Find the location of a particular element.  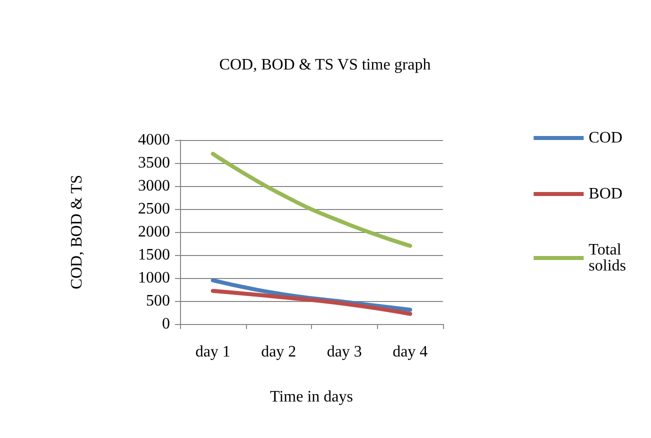

y-tick-label: 1500 is located at coordinates (154, 255).